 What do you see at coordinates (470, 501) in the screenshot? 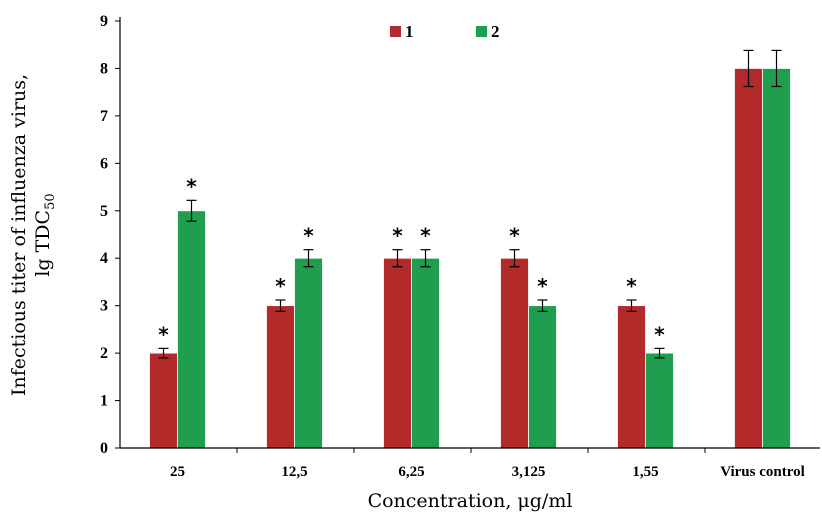
I see `x-axis-title: Concentration, μg/ml` at bounding box center [470, 501].